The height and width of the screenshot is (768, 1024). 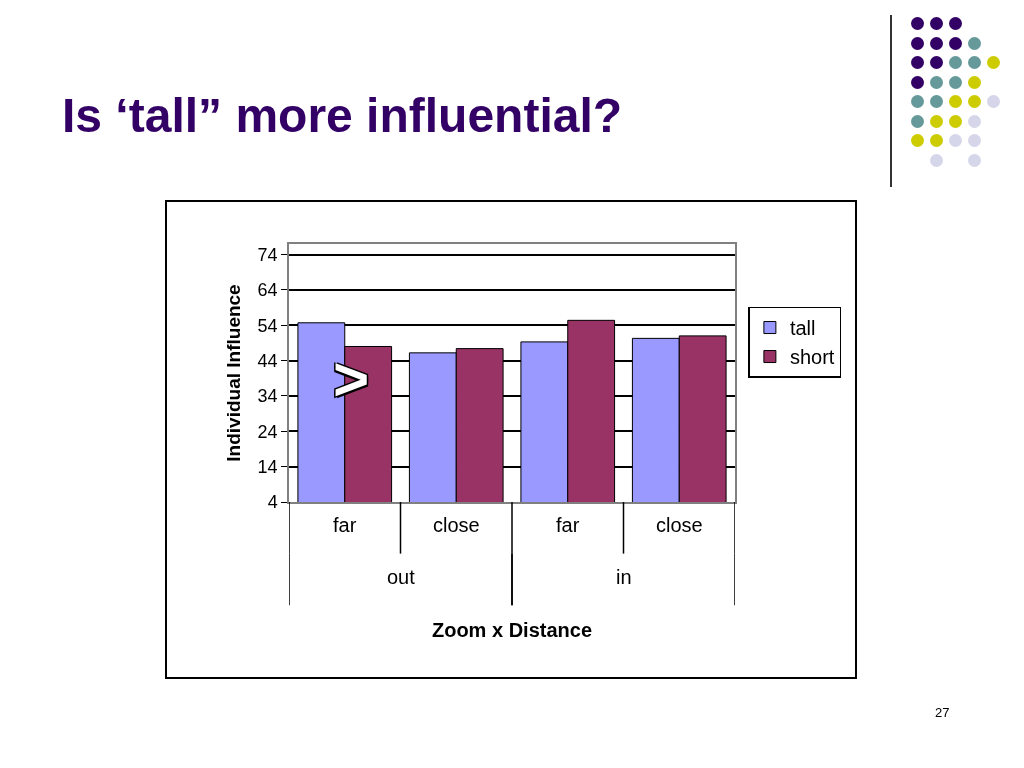 I want to click on y-tick-label: 44, so click(x=267, y=360).